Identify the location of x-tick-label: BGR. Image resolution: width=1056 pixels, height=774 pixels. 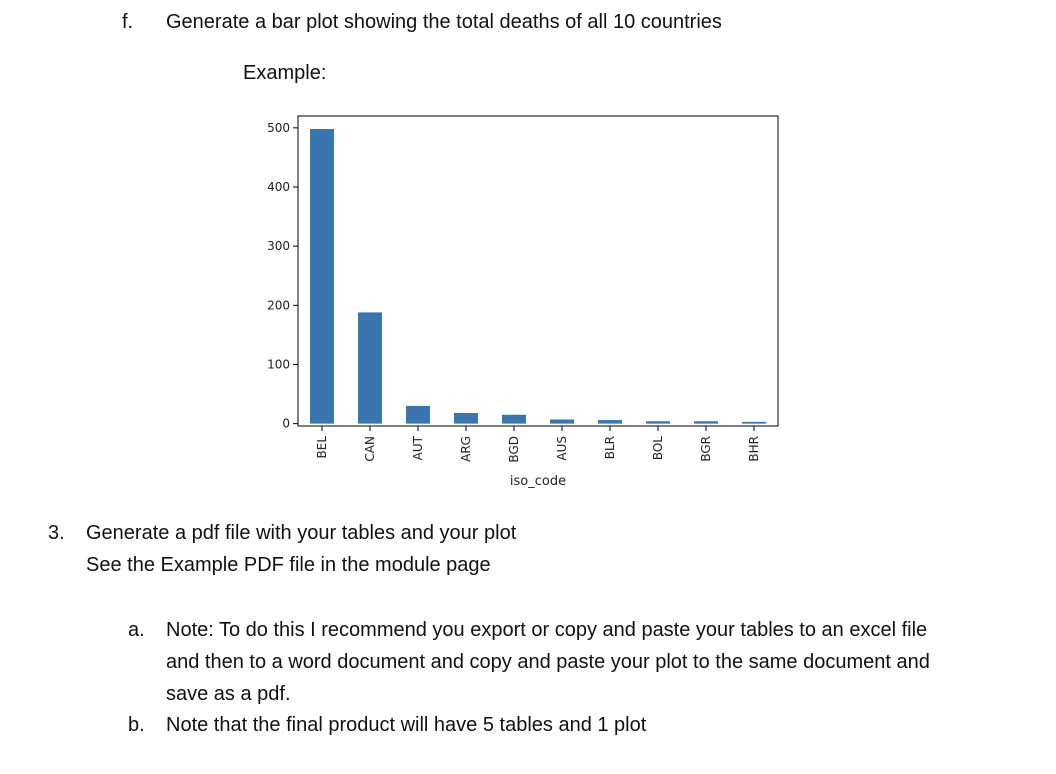
(706, 449).